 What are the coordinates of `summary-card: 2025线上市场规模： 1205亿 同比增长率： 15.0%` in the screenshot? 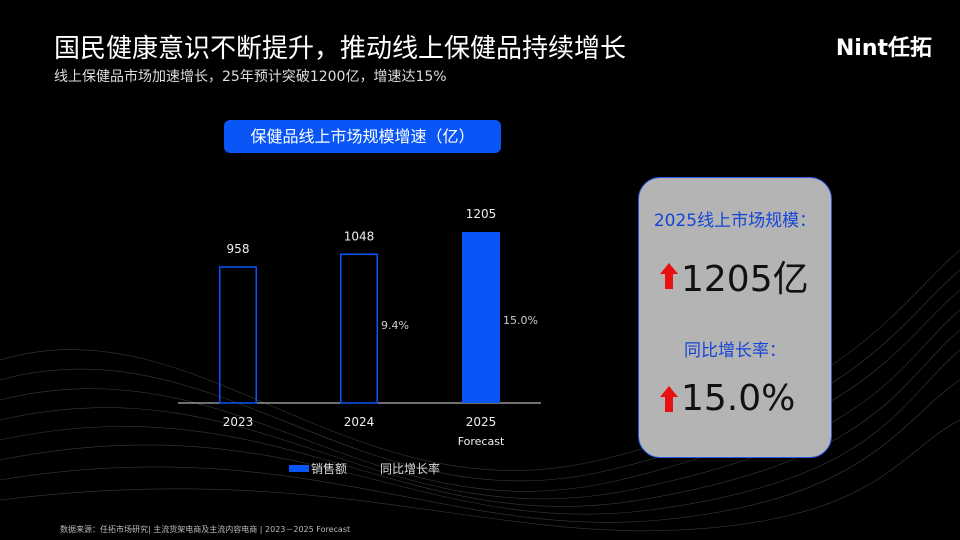 It's located at (735, 317).